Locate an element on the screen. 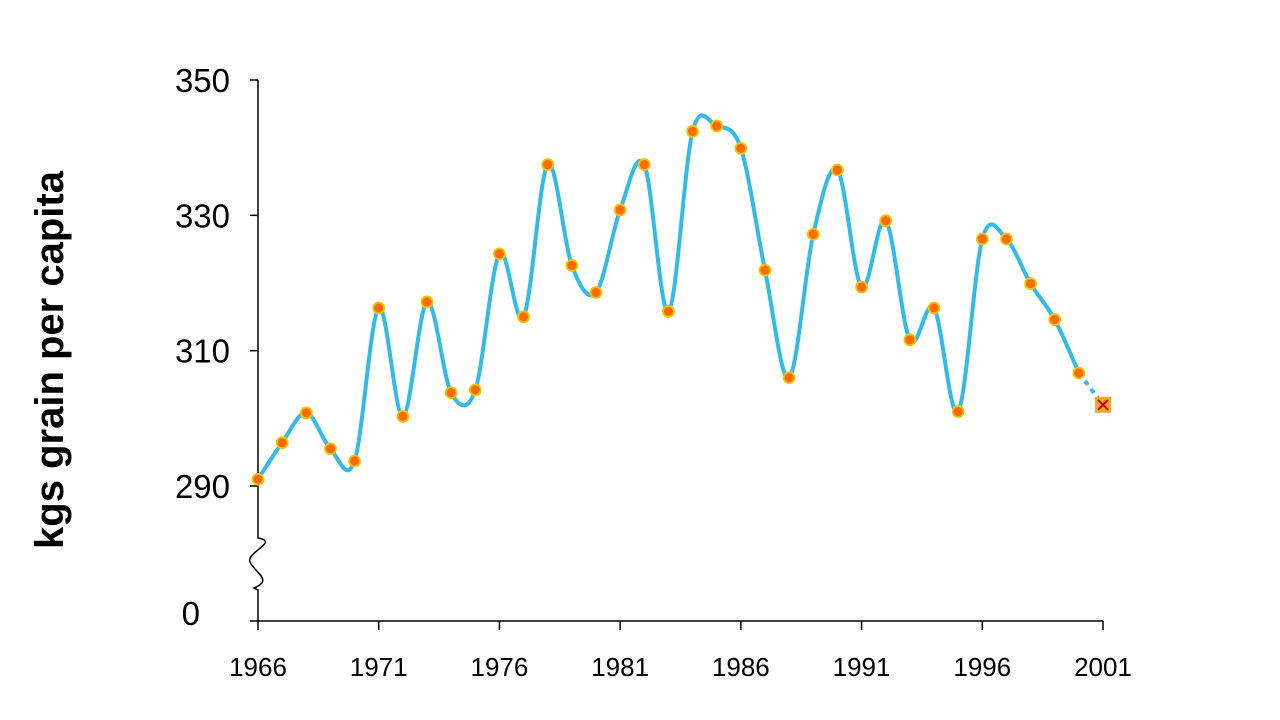 This screenshot has height=720, width=1280. x-tick-label: 1991 is located at coordinates (862, 667).